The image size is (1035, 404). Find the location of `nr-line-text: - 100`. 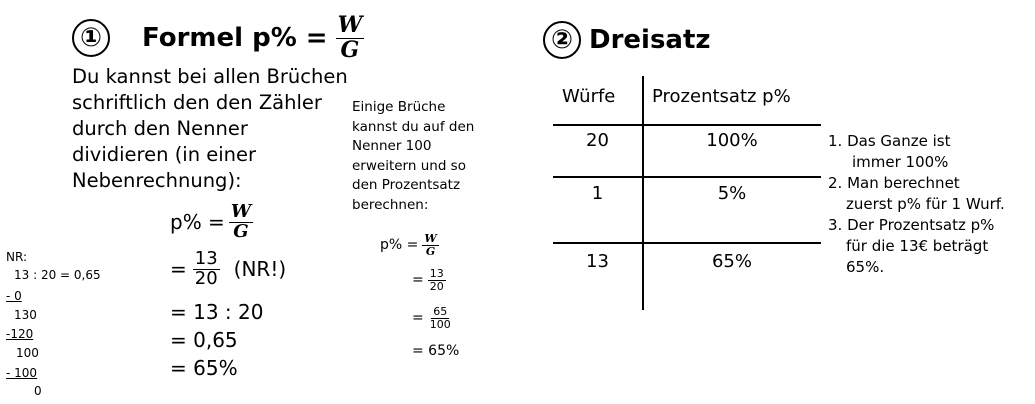

nr-line-text: - 100 is located at coordinates (22, 373).